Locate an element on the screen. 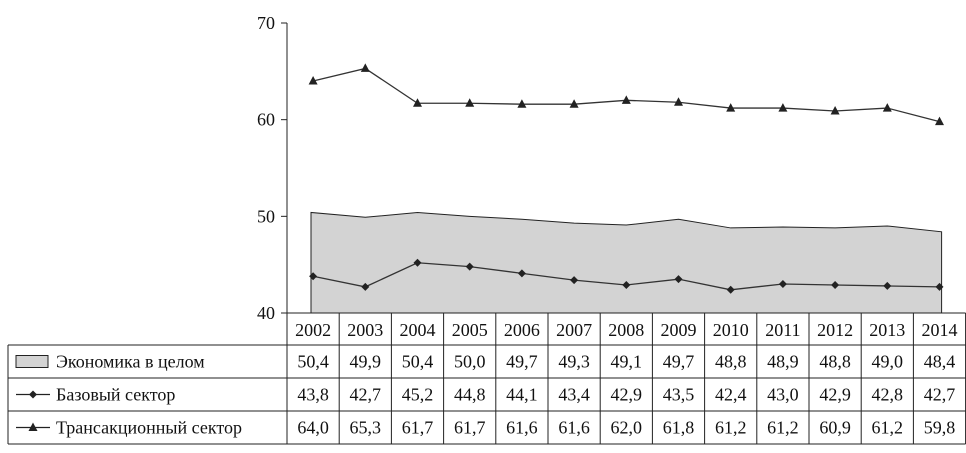 This screenshot has width=966, height=453. legend-label: Трансакционный сектор is located at coordinates (149, 428).